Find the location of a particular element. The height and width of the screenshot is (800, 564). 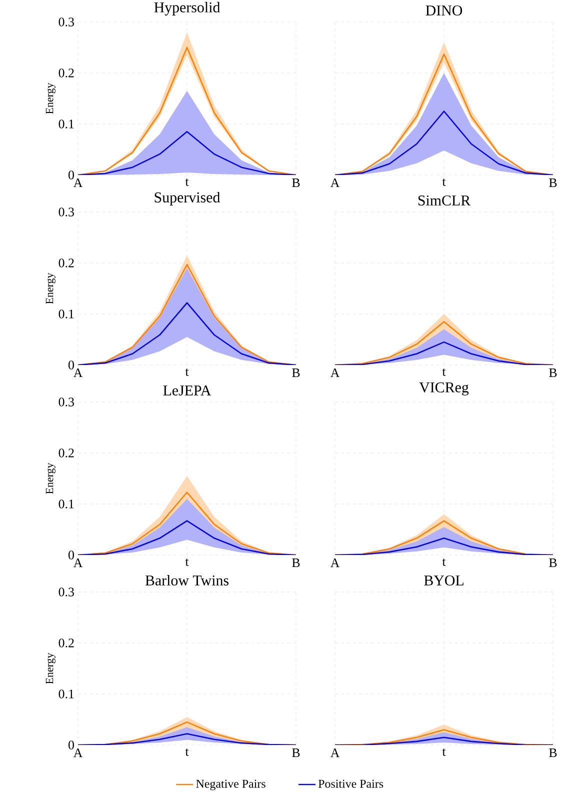

chart-title: Supervised is located at coordinates (187, 199).